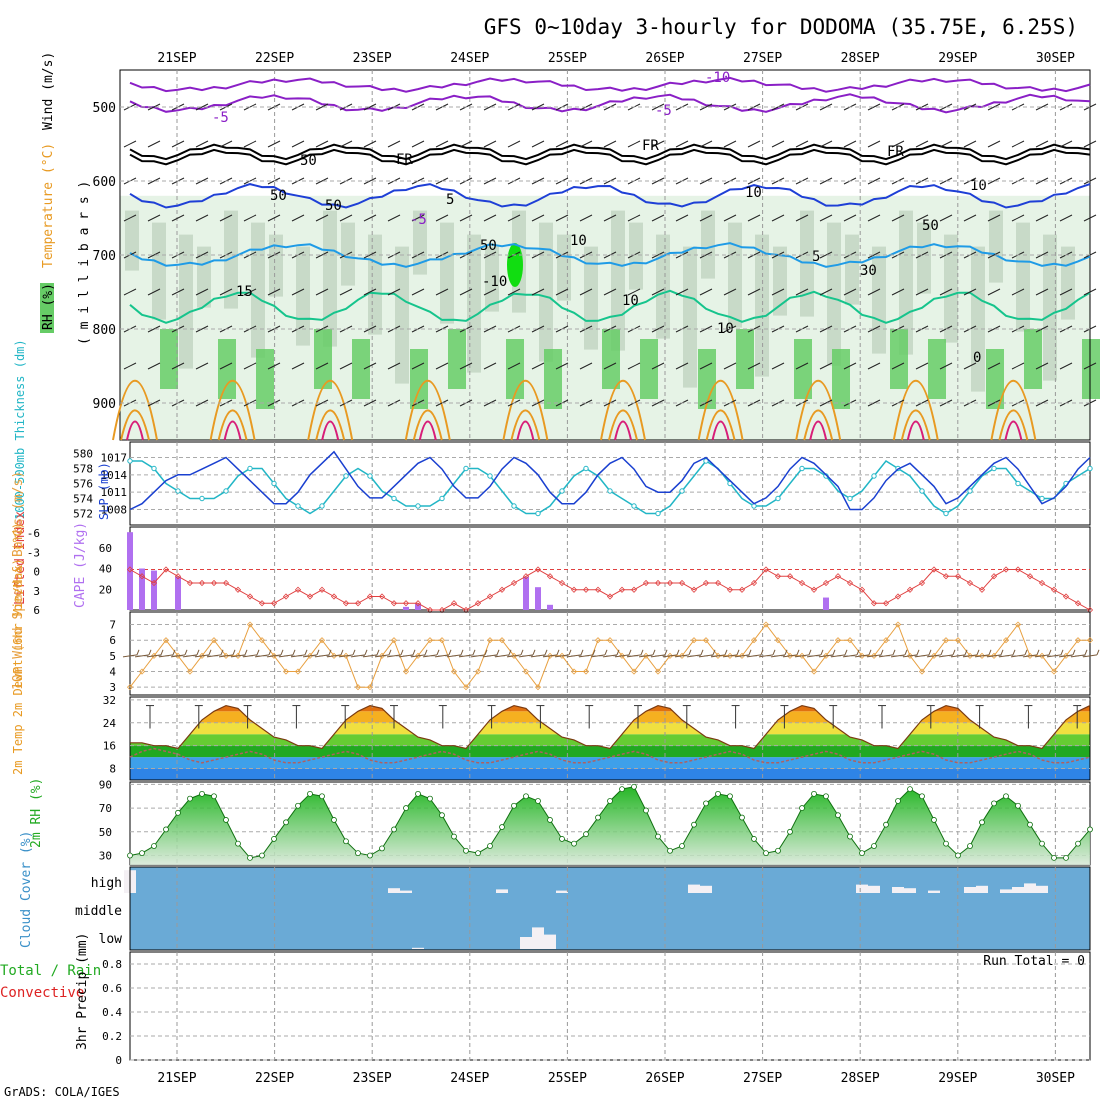  I want to click on precip-tick-label: 0.2, so click(112, 1036).